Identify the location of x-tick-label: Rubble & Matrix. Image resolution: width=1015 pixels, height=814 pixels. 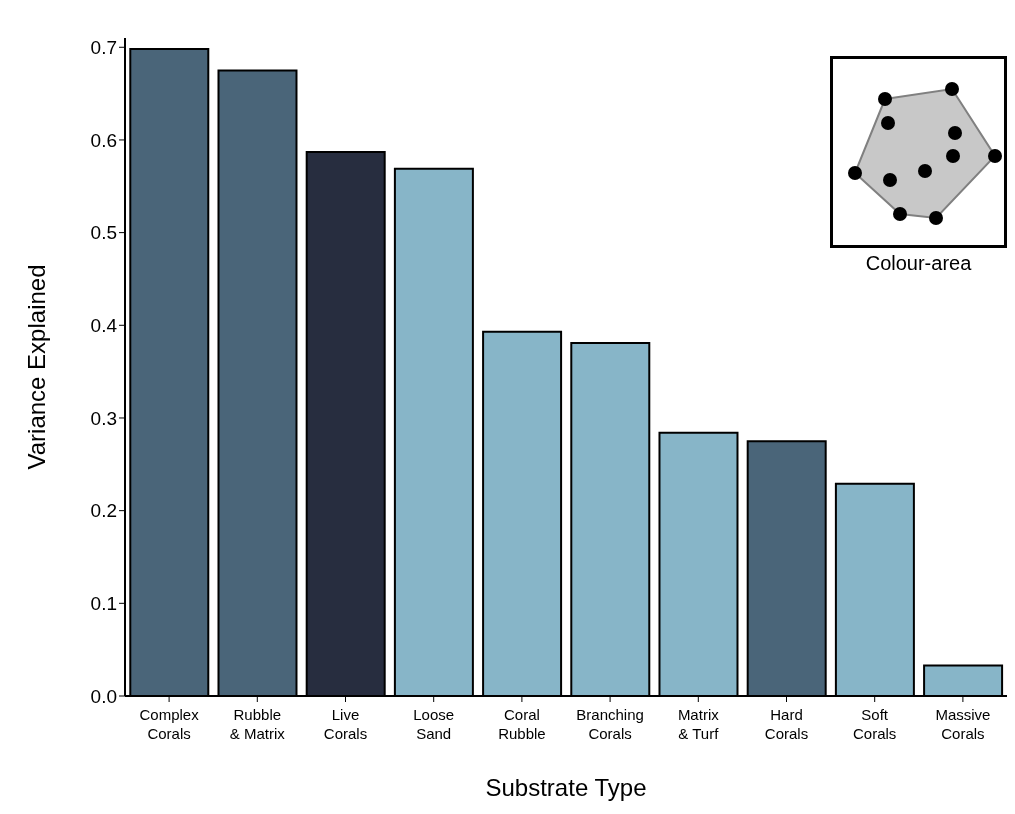
(257, 724).